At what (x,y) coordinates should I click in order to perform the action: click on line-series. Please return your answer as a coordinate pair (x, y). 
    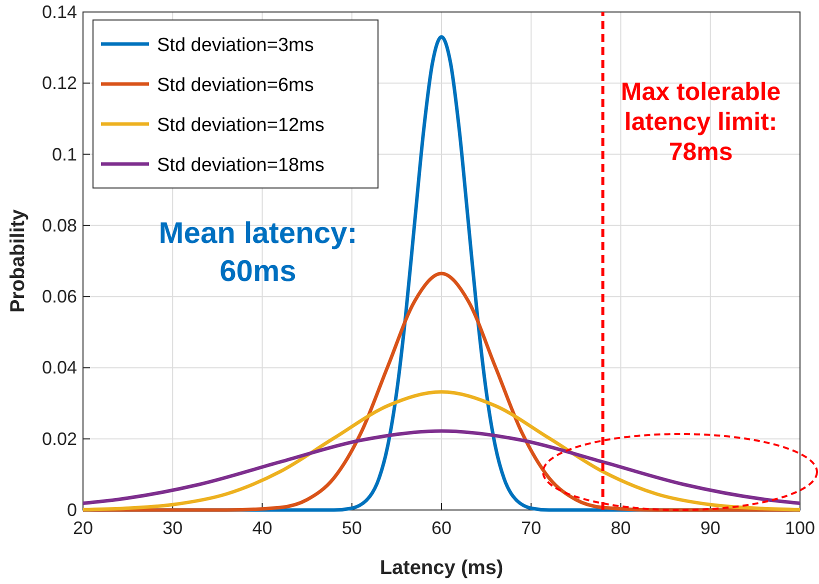
    Looking at the image, I should click on (441, 467).